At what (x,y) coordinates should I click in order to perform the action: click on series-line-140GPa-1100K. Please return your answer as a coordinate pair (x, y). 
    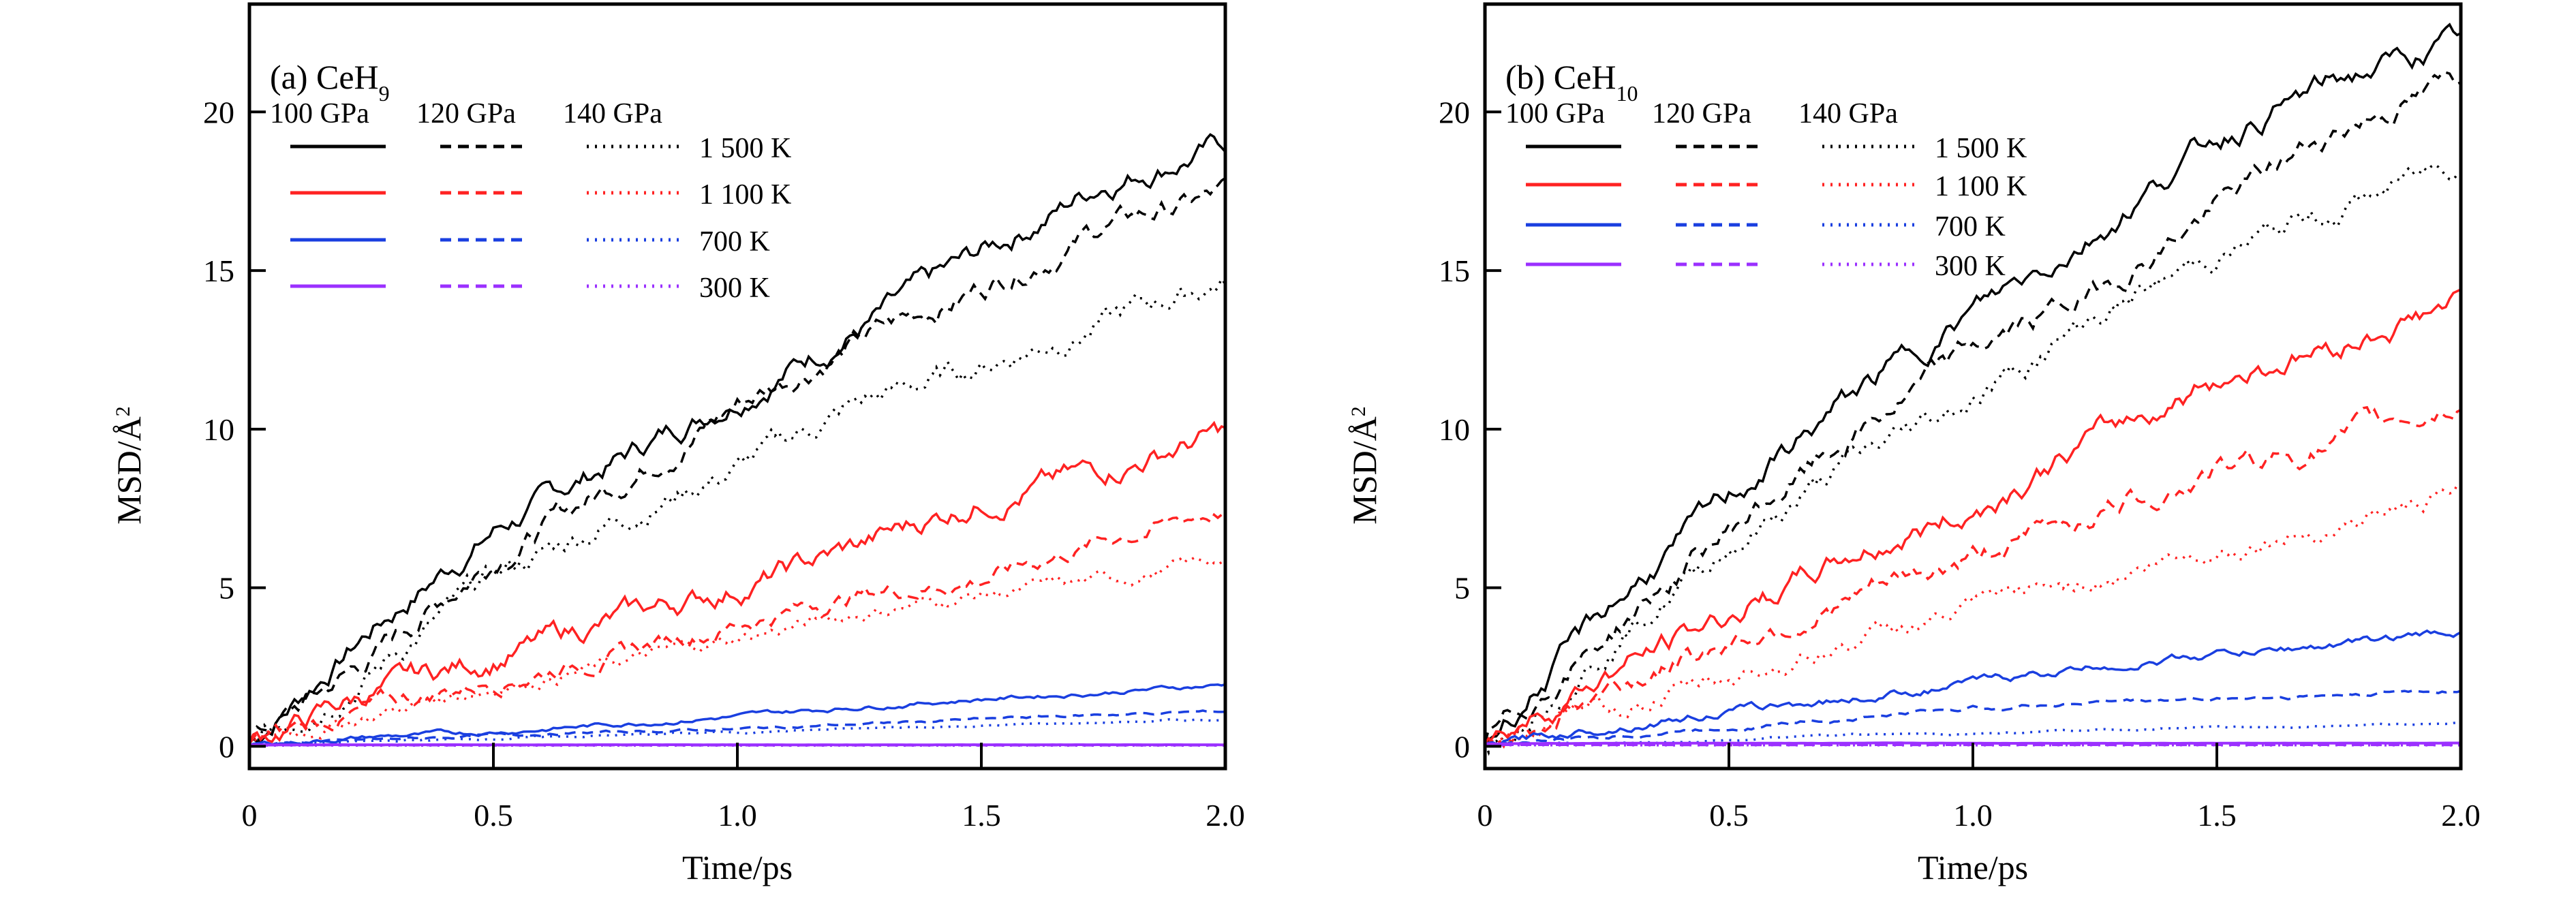
    Looking at the image, I should click on (737, 649).